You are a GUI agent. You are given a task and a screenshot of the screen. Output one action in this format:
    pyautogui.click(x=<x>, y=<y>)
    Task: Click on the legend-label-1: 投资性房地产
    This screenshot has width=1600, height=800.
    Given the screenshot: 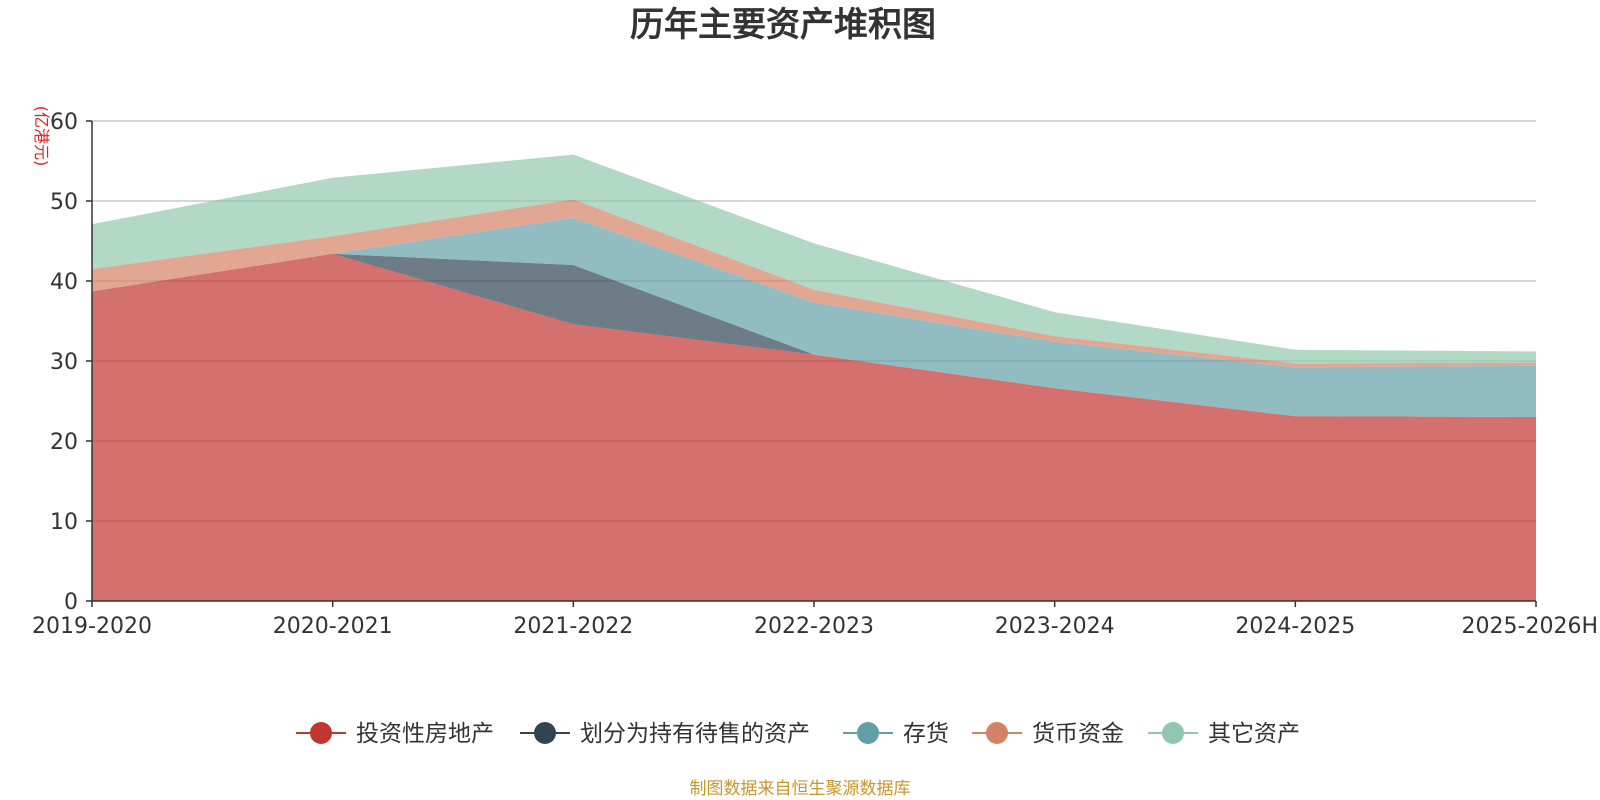 What is the action you would take?
    pyautogui.click(x=425, y=734)
    